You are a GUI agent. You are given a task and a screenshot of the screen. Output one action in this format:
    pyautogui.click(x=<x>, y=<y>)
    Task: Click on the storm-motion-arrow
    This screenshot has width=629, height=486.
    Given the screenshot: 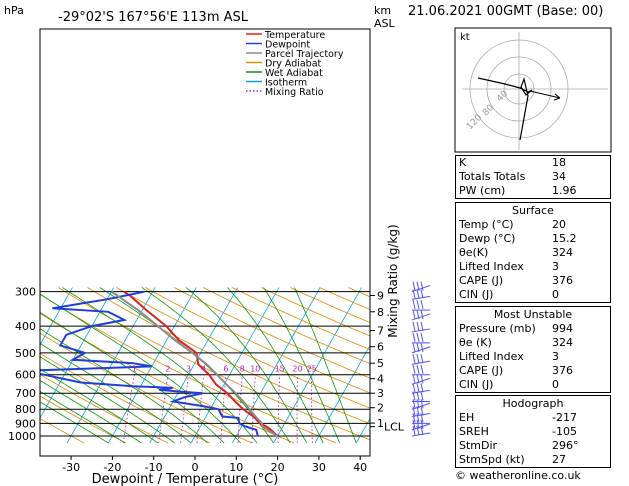 What is the action you would take?
    pyautogui.click(x=545, y=95)
    